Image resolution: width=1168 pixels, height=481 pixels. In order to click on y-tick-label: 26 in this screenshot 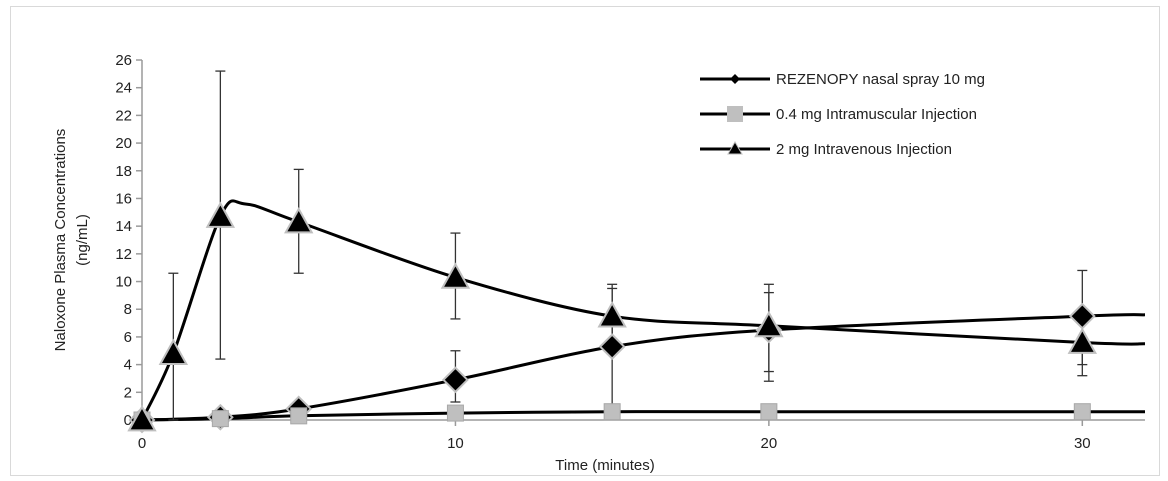, I will do `click(123, 60)`.